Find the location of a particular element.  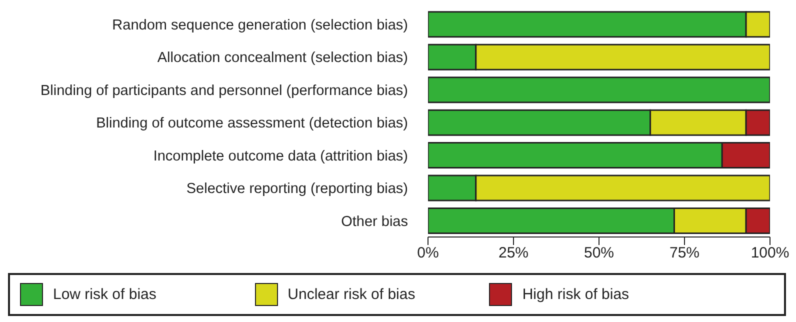

x-tick-label: 50% is located at coordinates (599, 253).